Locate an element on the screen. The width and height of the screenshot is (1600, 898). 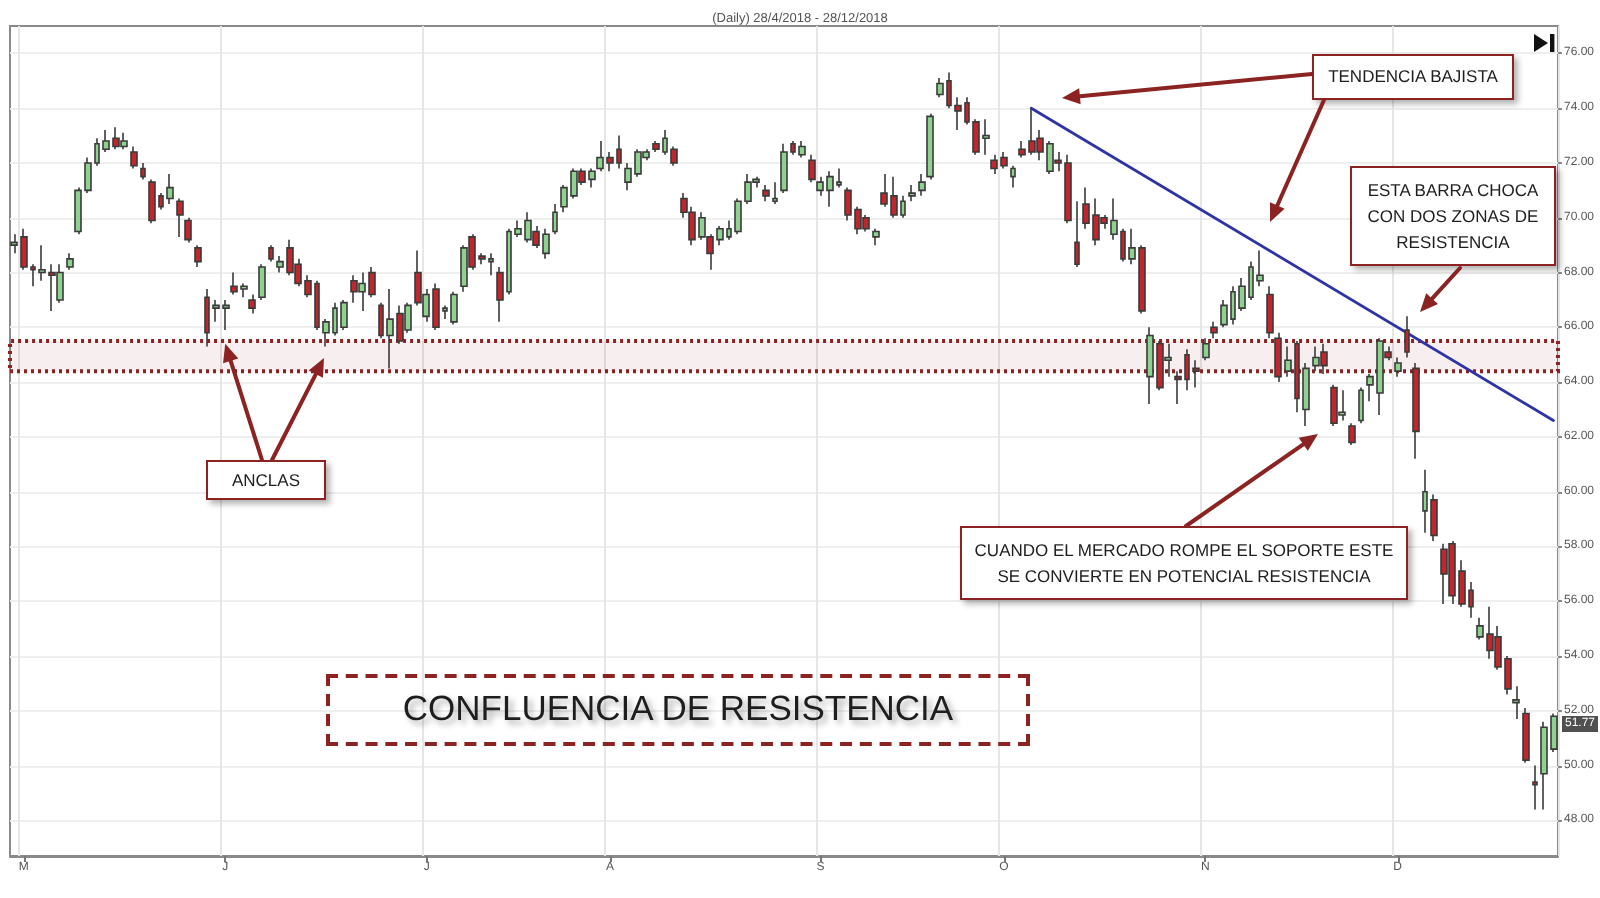
annotation: TENDENCIA BAJISTA is located at coordinates (1413, 77).